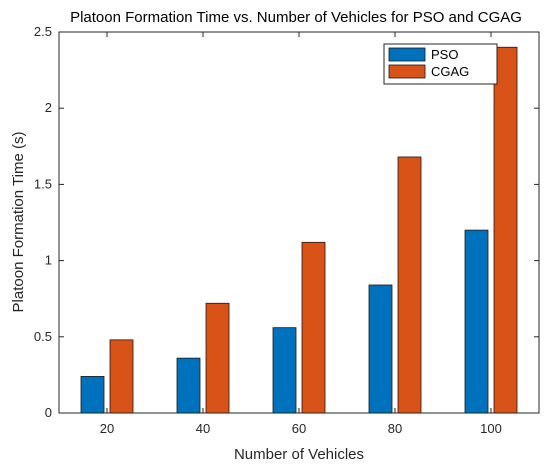 The width and height of the screenshot is (550, 472). Describe the element at coordinates (48, 107) in the screenshot. I see `y-tick-label: 2` at that location.